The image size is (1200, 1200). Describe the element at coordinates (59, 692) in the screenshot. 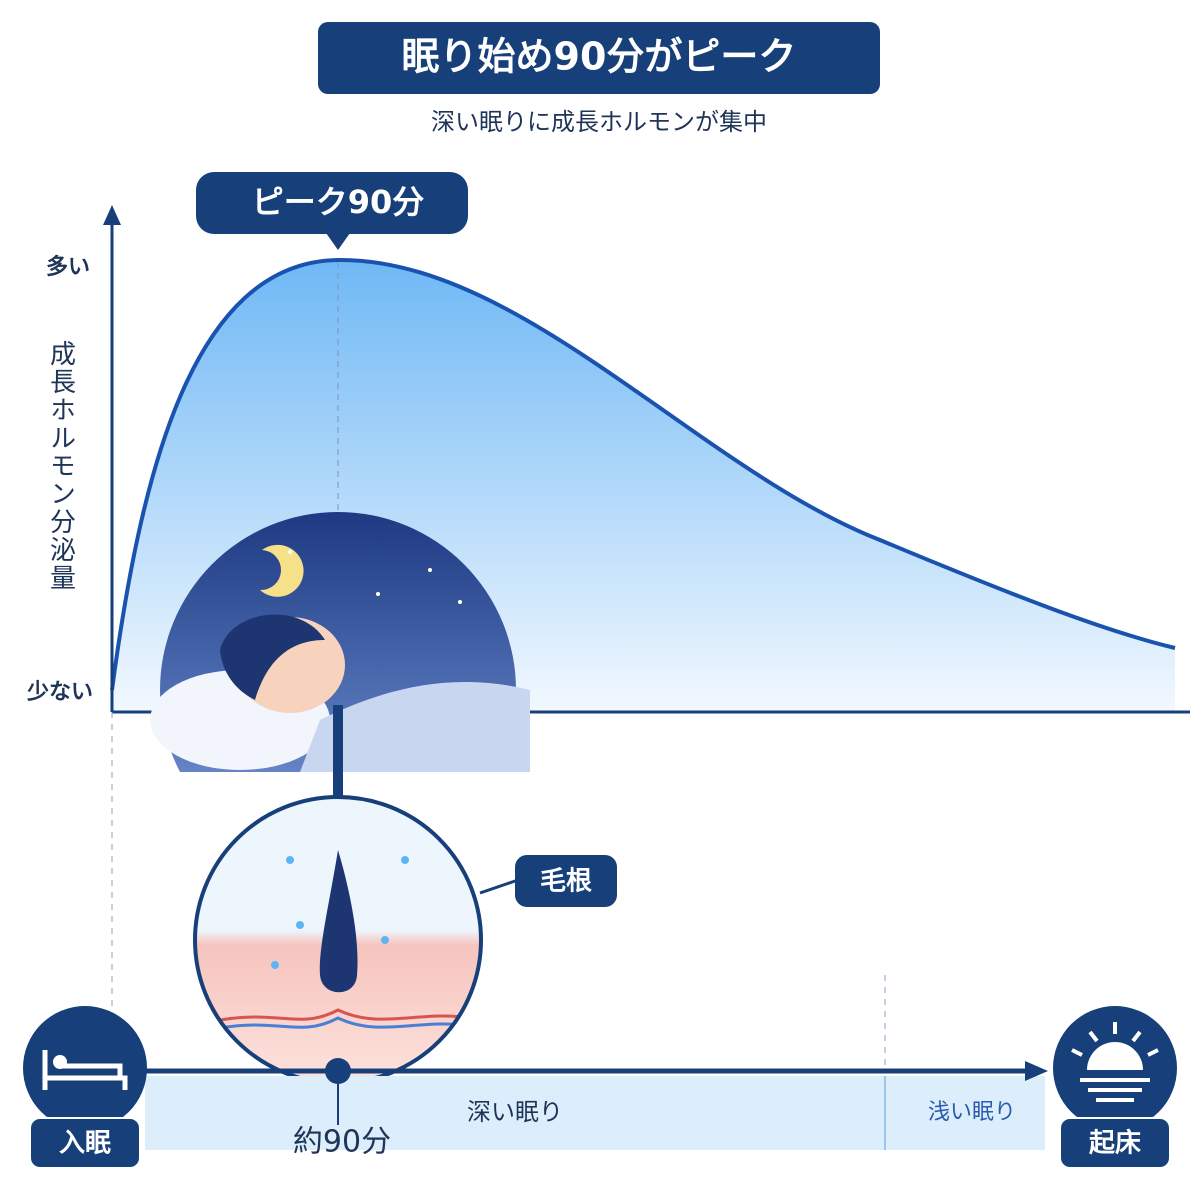

I see `y-low: 少ない` at that location.